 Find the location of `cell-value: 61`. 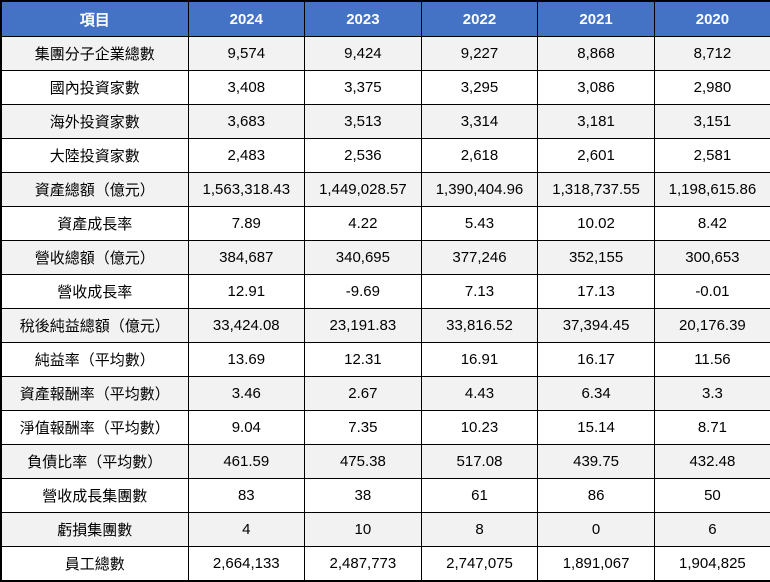

cell-value: 61 is located at coordinates (479, 495).